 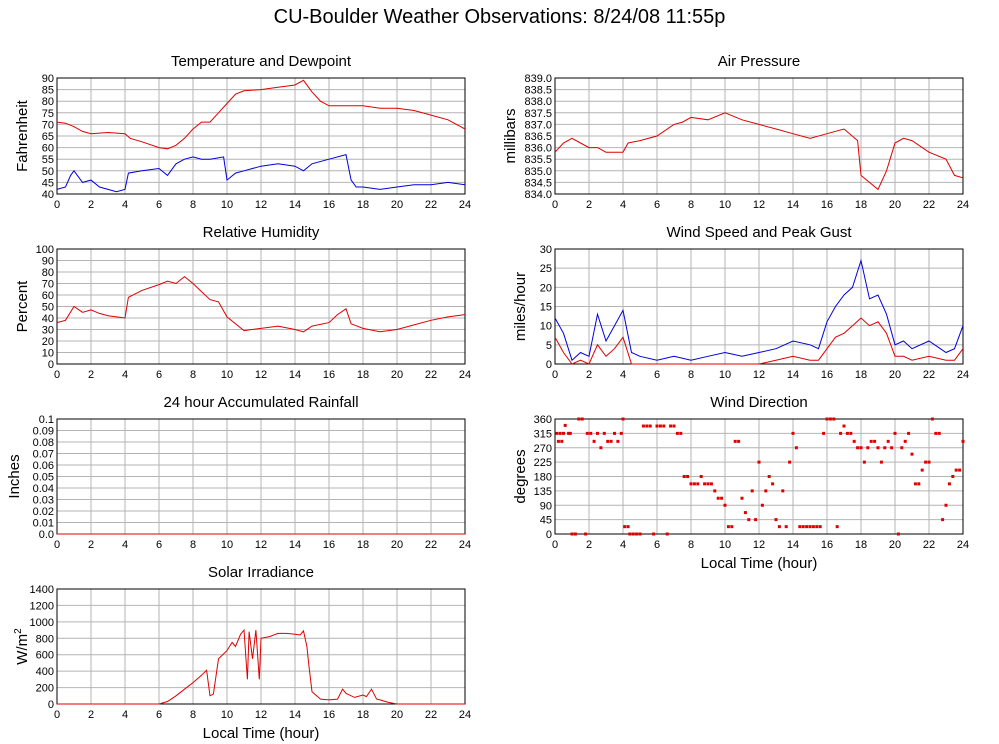 What do you see at coordinates (43, 478) in the screenshot?
I see `y-tick-label: 0.05` at bounding box center [43, 478].